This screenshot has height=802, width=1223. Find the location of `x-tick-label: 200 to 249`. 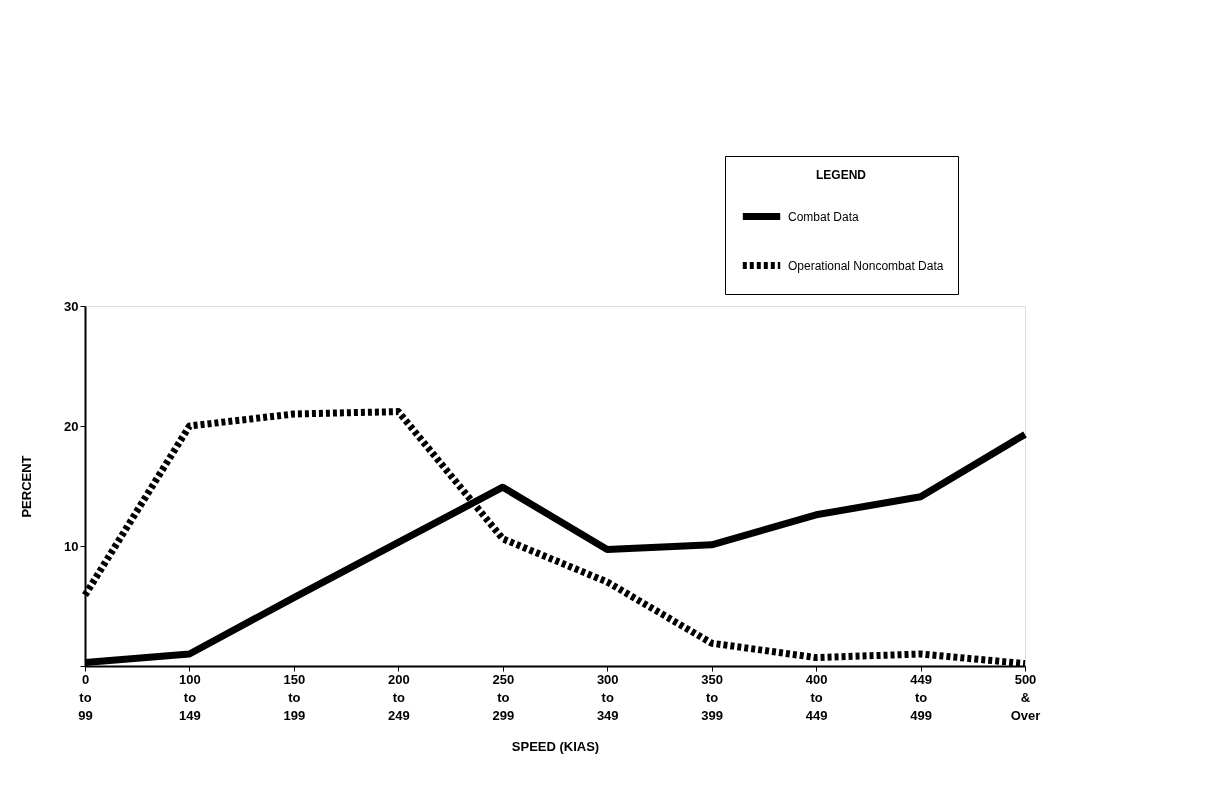

x-tick-label: 200 to 249 is located at coordinates (398, 697).